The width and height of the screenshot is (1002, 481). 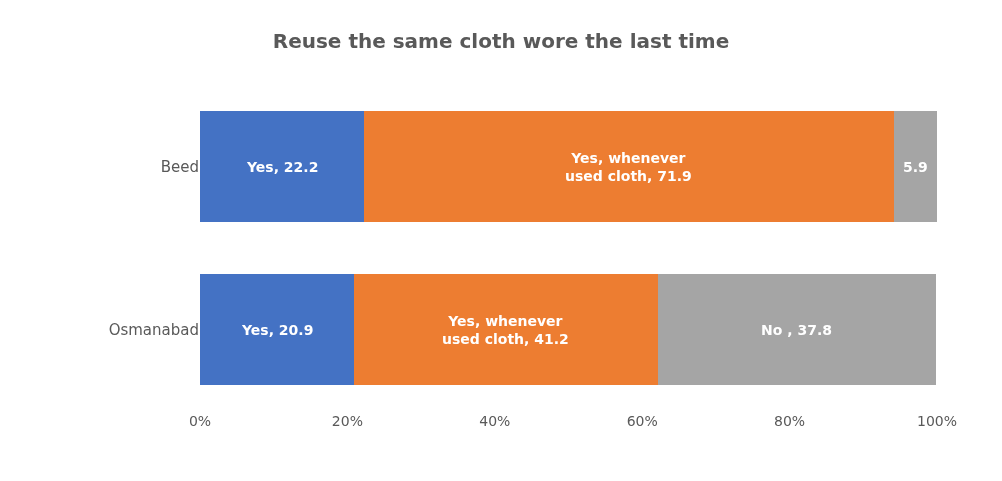 I want to click on data-label: Yes, whenever used cloth, 71.9, so click(x=628, y=167).